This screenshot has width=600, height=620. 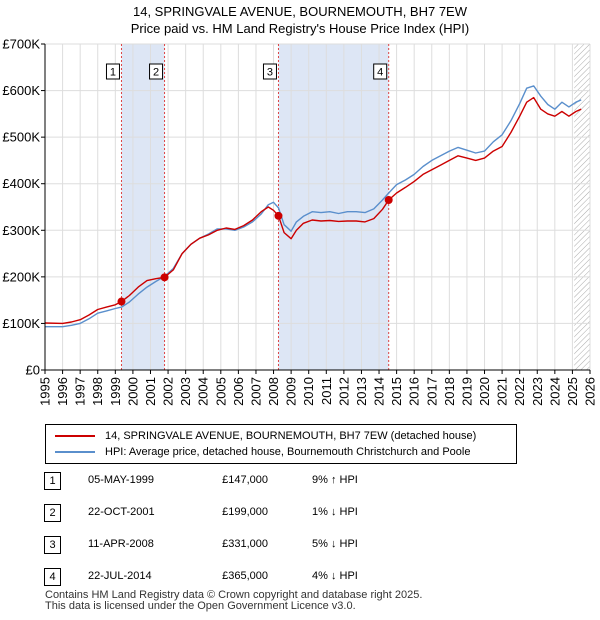 I want to click on y-tick-label: £0, so click(x=33, y=370).